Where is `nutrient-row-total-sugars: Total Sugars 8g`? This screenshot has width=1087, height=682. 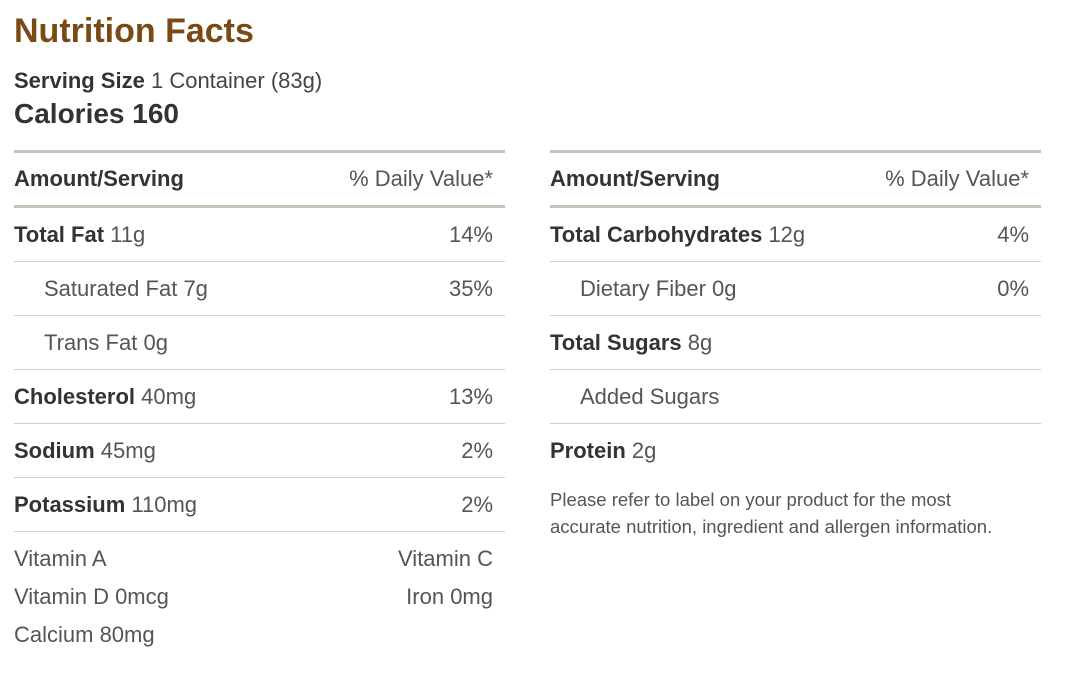
nutrient-row-total-sugars: Total Sugars 8g is located at coordinates (795, 343).